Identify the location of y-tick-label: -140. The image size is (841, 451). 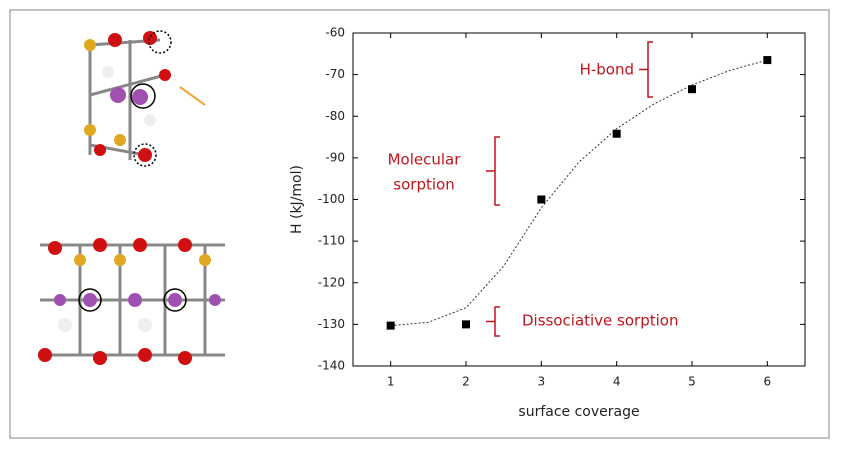
(331, 366).